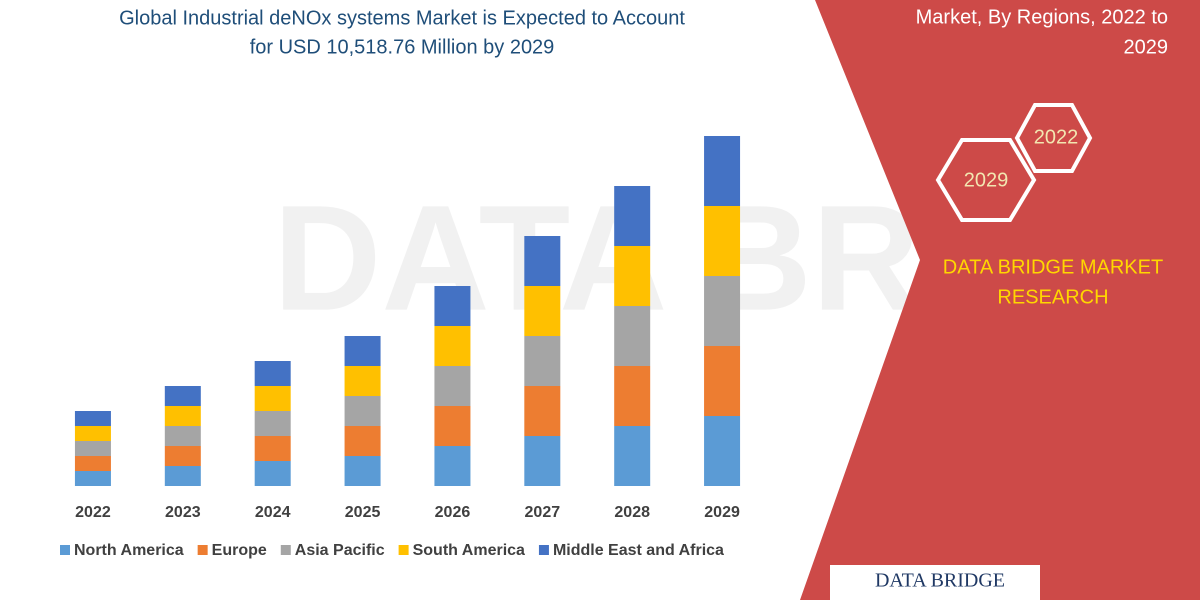  Describe the element at coordinates (1052, 297) in the screenshot. I see `brand-text: RESEARCH` at that location.